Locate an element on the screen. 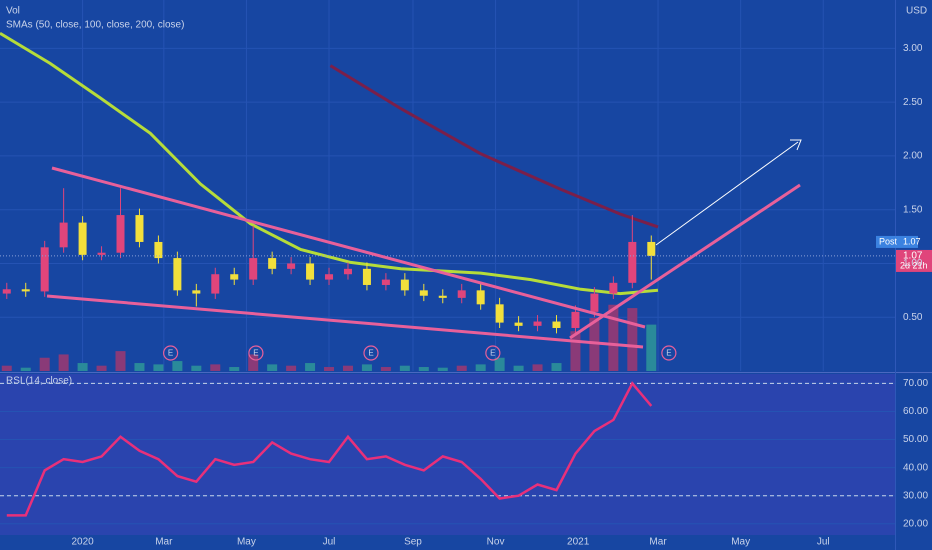 This screenshot has width=932, height=550. arrow-line is located at coordinates (727, 193).